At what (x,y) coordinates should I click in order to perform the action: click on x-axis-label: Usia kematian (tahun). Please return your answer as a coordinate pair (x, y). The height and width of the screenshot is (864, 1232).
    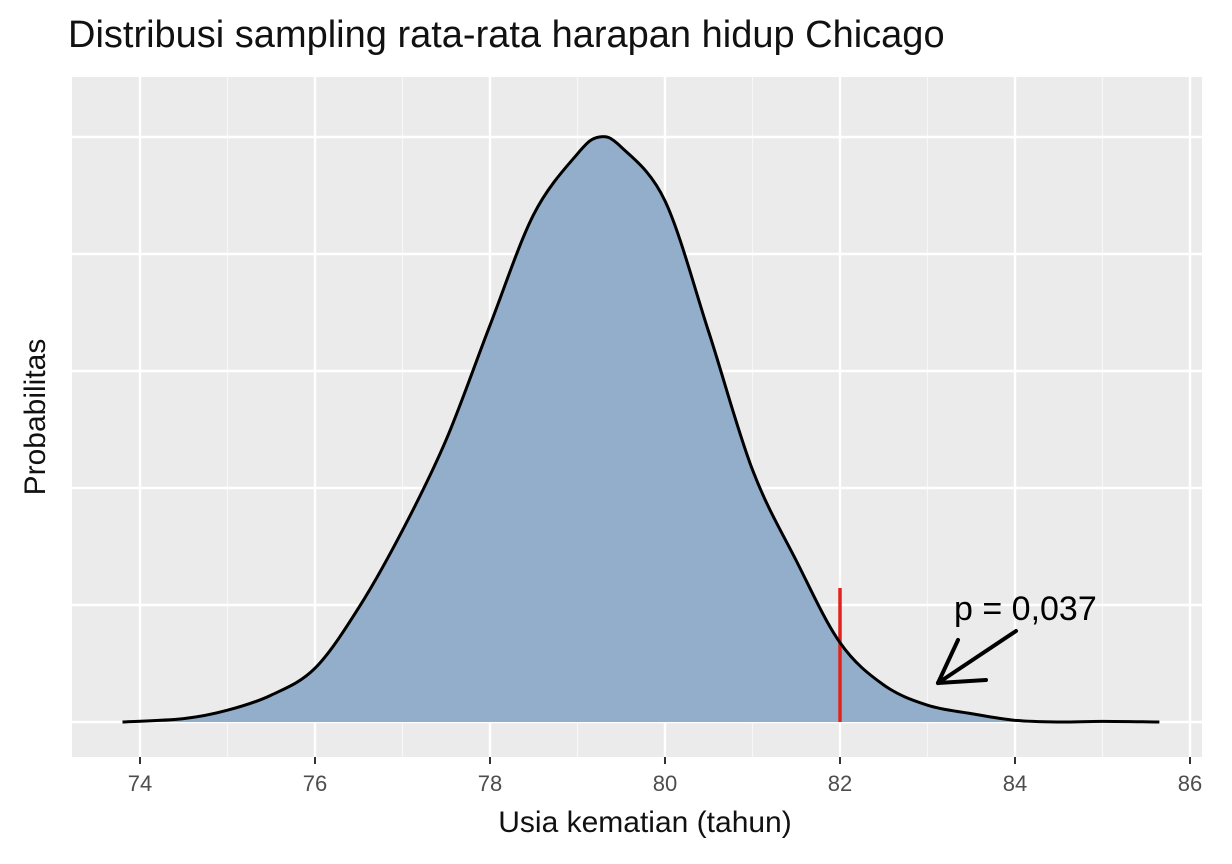
    Looking at the image, I should click on (645, 822).